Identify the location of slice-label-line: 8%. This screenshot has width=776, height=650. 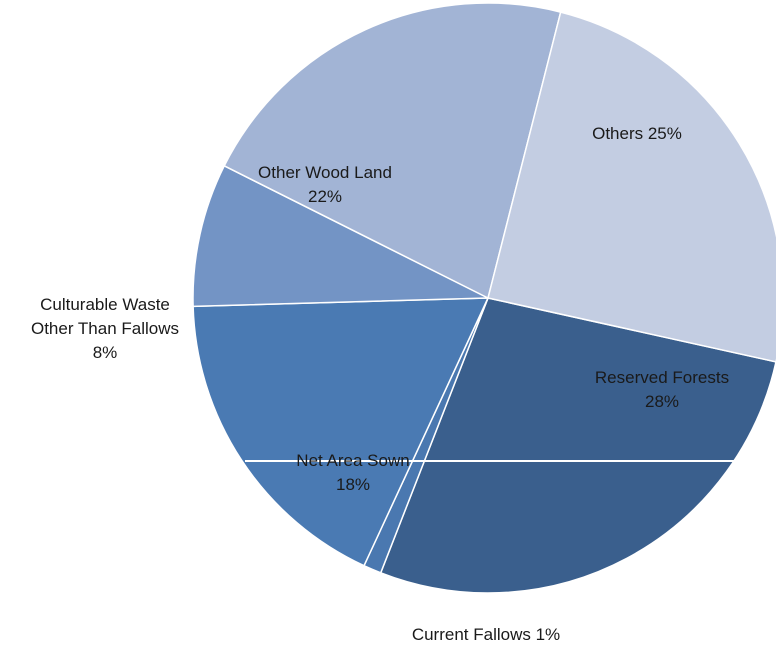
(105, 352).